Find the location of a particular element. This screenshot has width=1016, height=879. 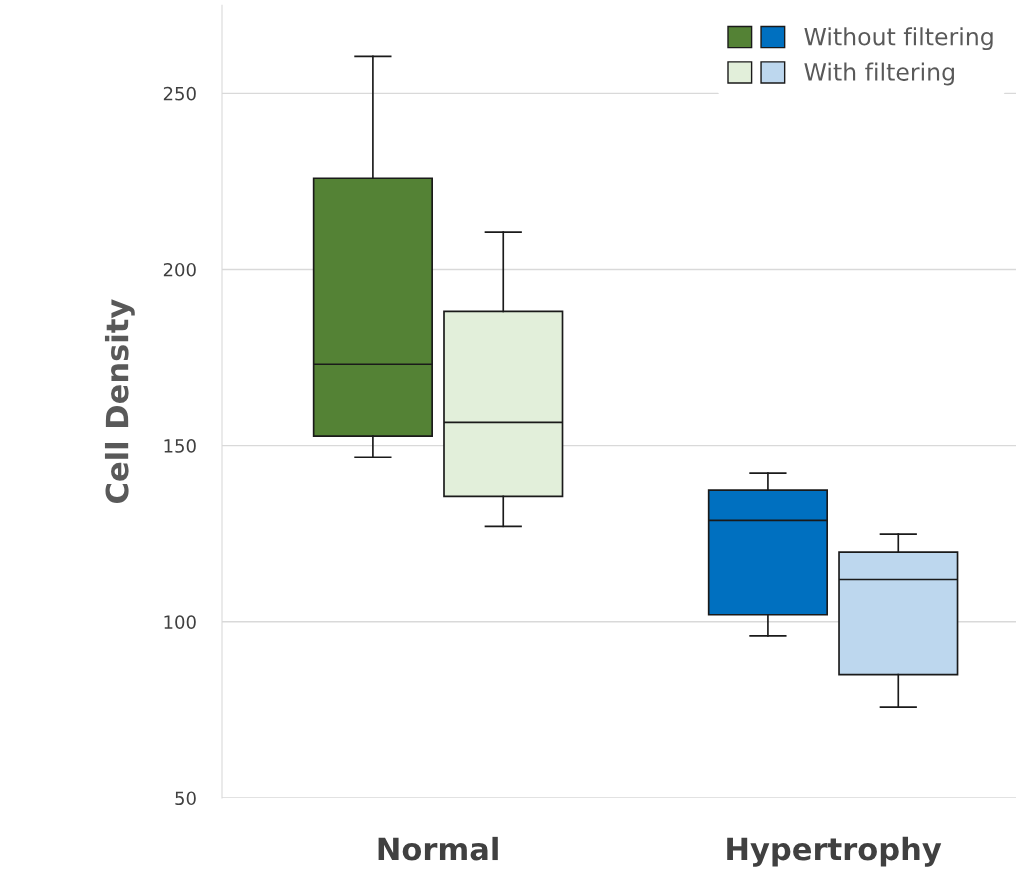

y-tick-label: 150 is located at coordinates (180, 446).